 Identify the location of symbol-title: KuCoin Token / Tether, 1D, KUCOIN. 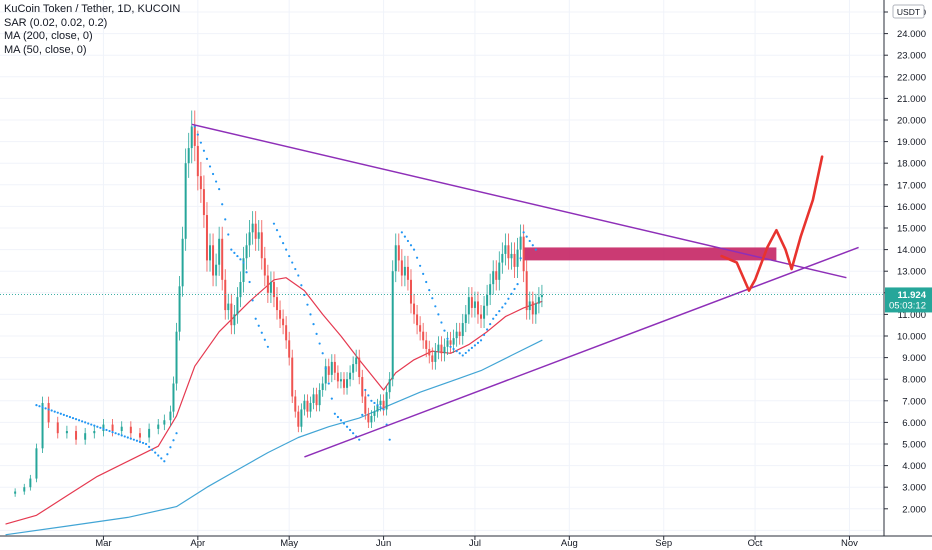
(92, 9).